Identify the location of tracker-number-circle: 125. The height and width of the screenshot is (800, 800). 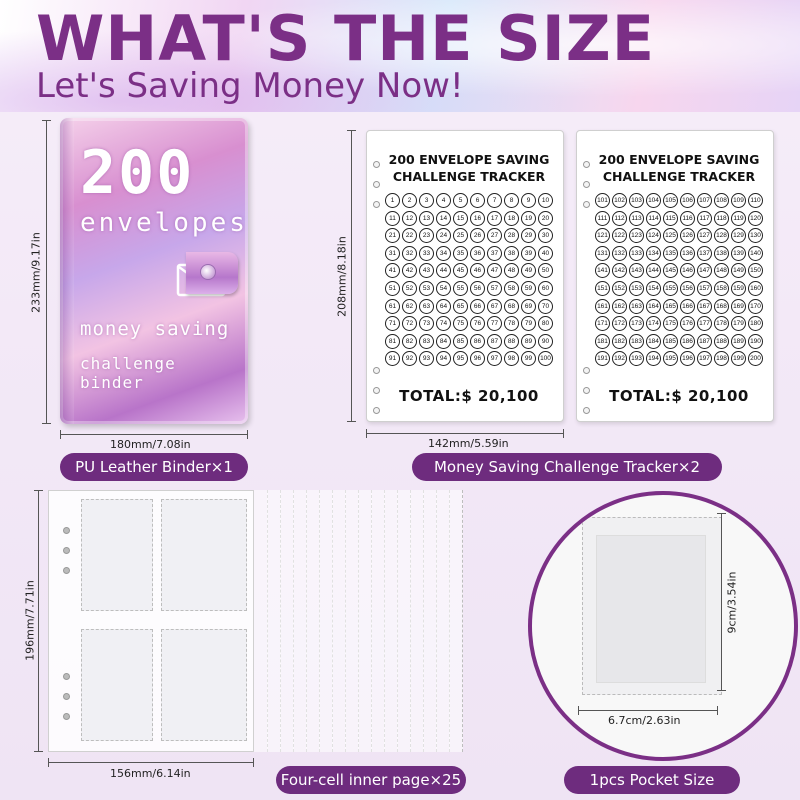
(670, 236).